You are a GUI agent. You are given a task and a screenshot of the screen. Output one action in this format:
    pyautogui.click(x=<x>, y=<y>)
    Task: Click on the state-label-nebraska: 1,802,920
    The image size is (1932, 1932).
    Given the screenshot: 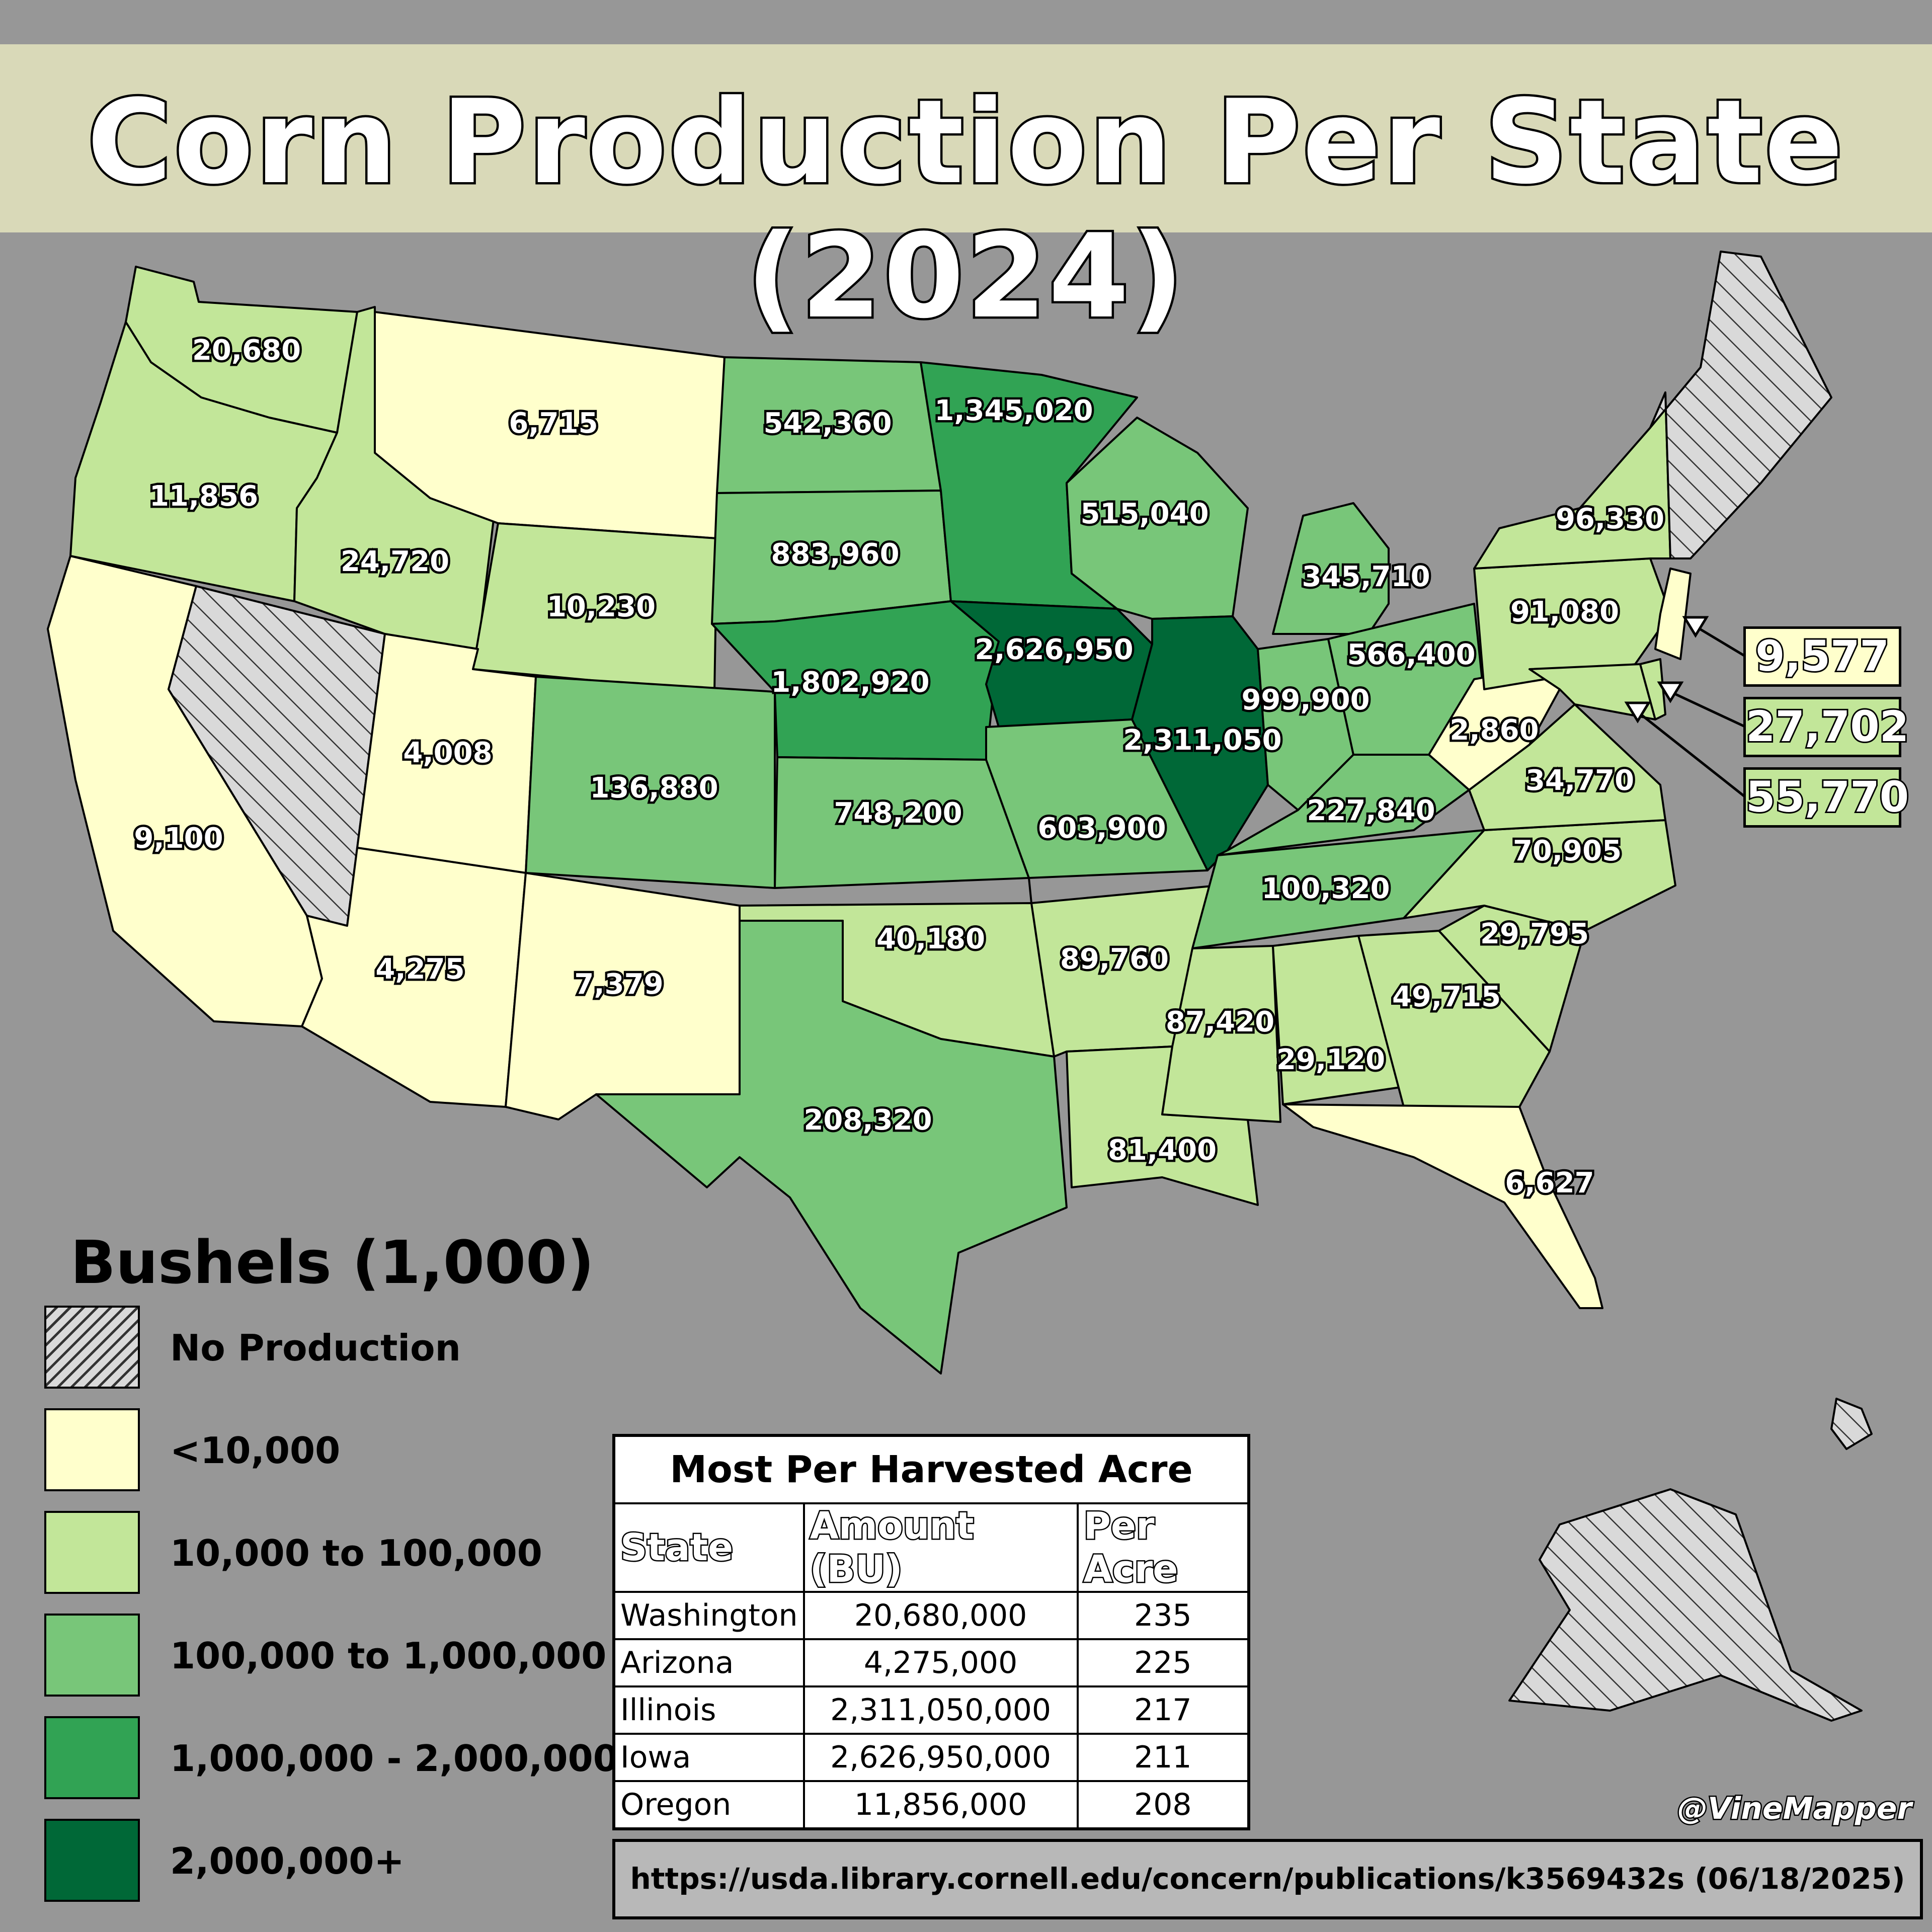 What is the action you would take?
    pyautogui.click(x=850, y=682)
    